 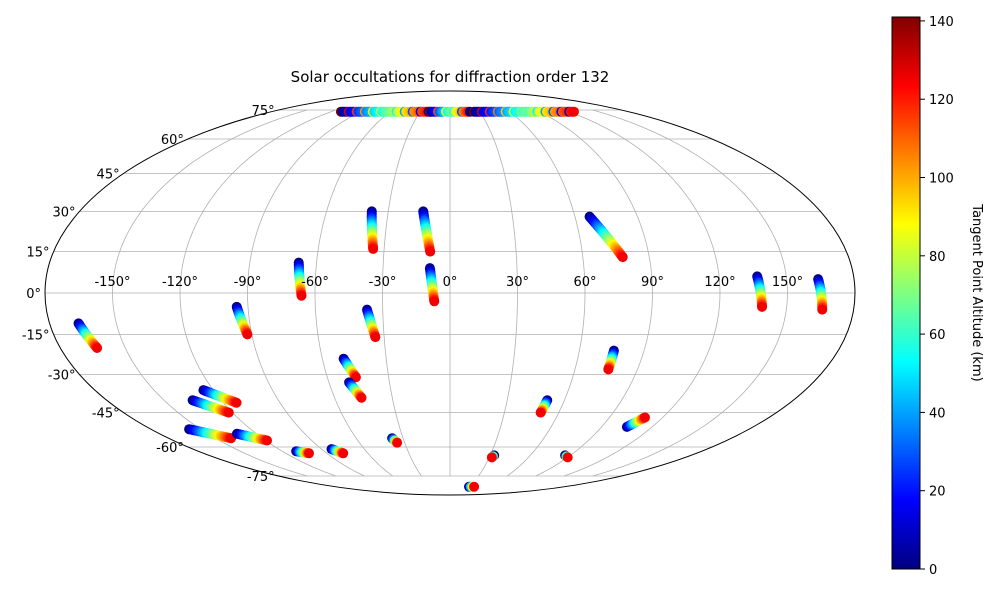 I want to click on colorbar-ticks: 0 20 40 60 80 100 120 140, so click(x=937, y=296).